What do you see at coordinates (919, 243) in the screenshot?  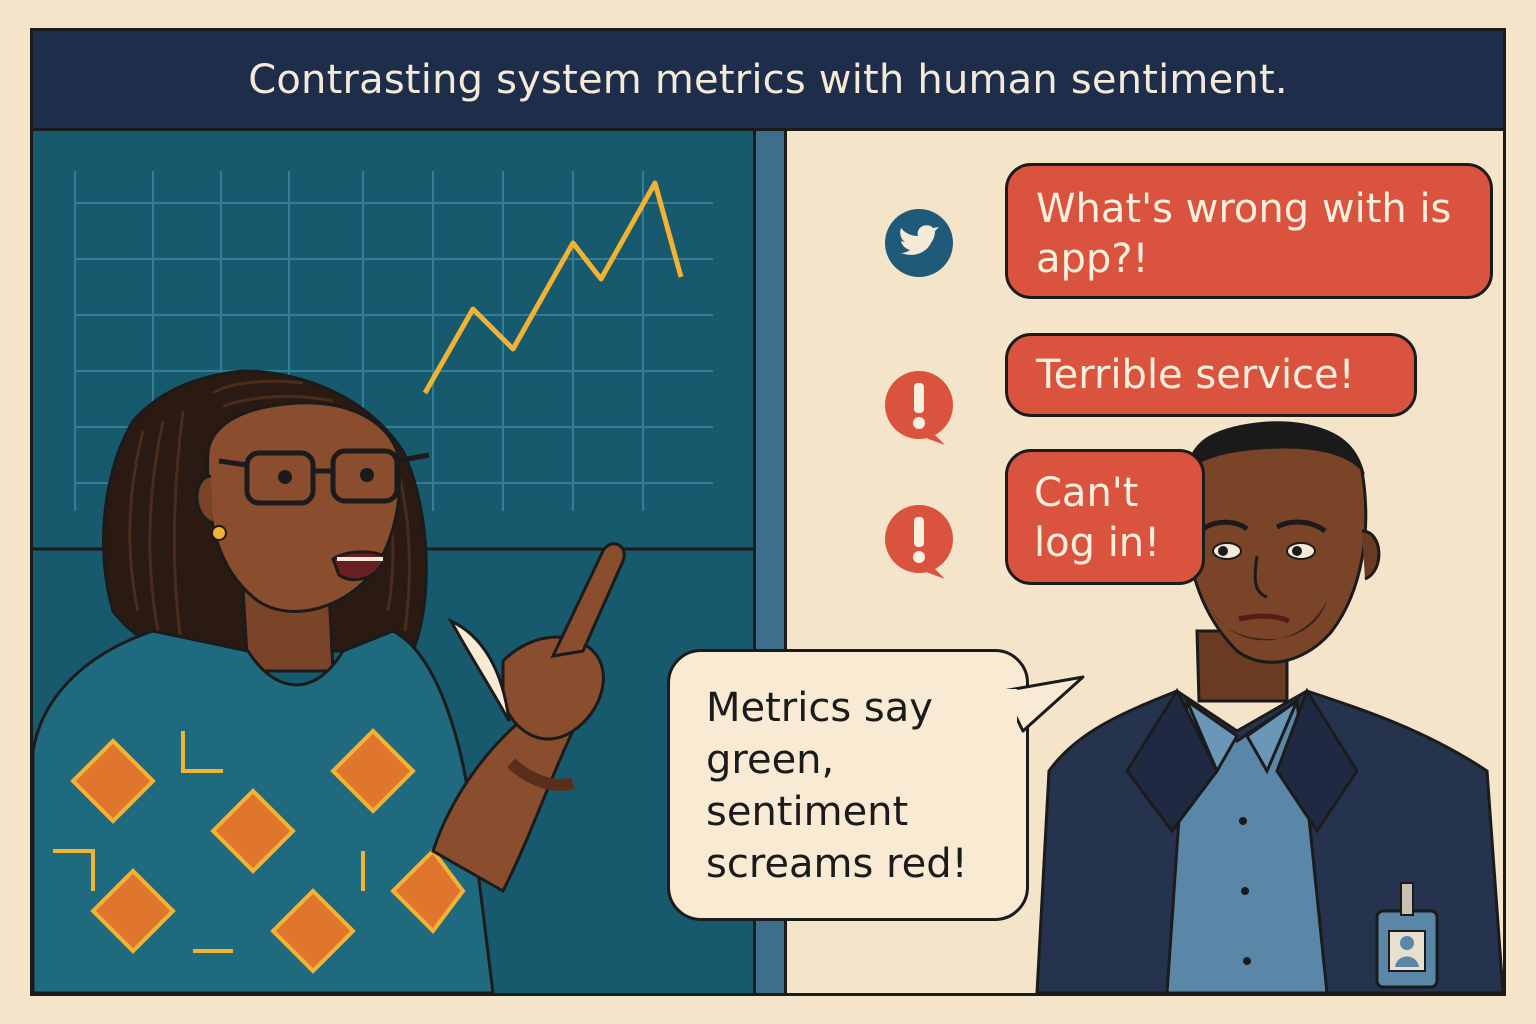 I see `twitter-bird-icon` at bounding box center [919, 243].